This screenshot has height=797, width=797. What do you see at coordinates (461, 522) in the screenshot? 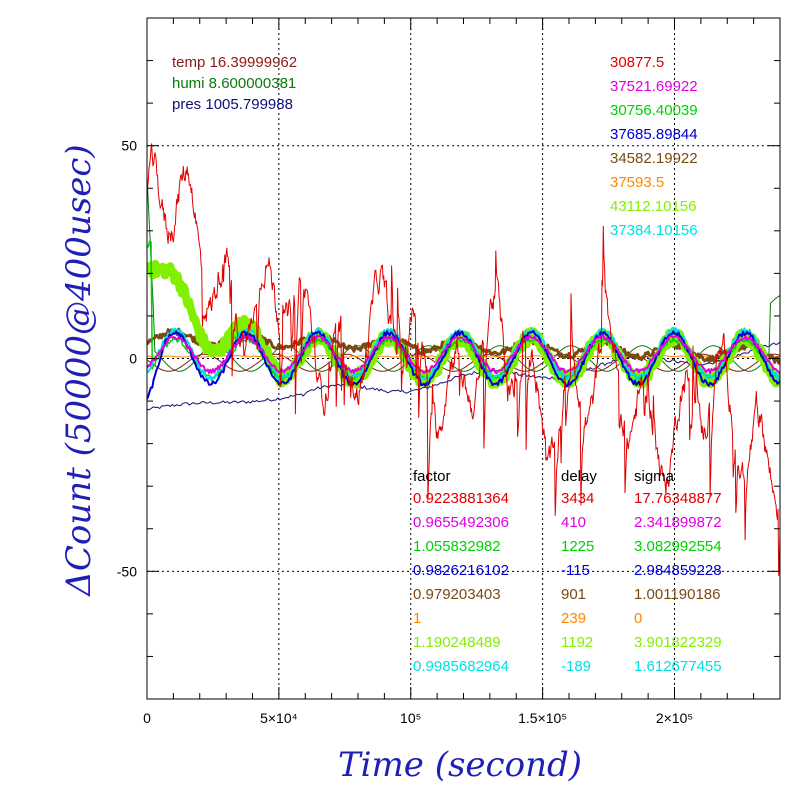
I see `table-cell: 0.9655492306` at bounding box center [461, 522].